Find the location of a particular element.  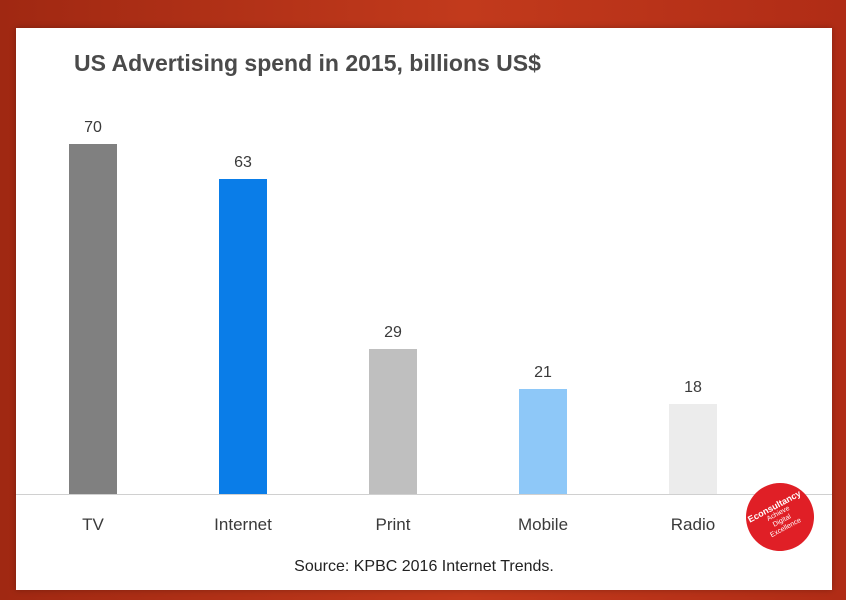

value-label-tv: 70 is located at coordinates (93, 127).